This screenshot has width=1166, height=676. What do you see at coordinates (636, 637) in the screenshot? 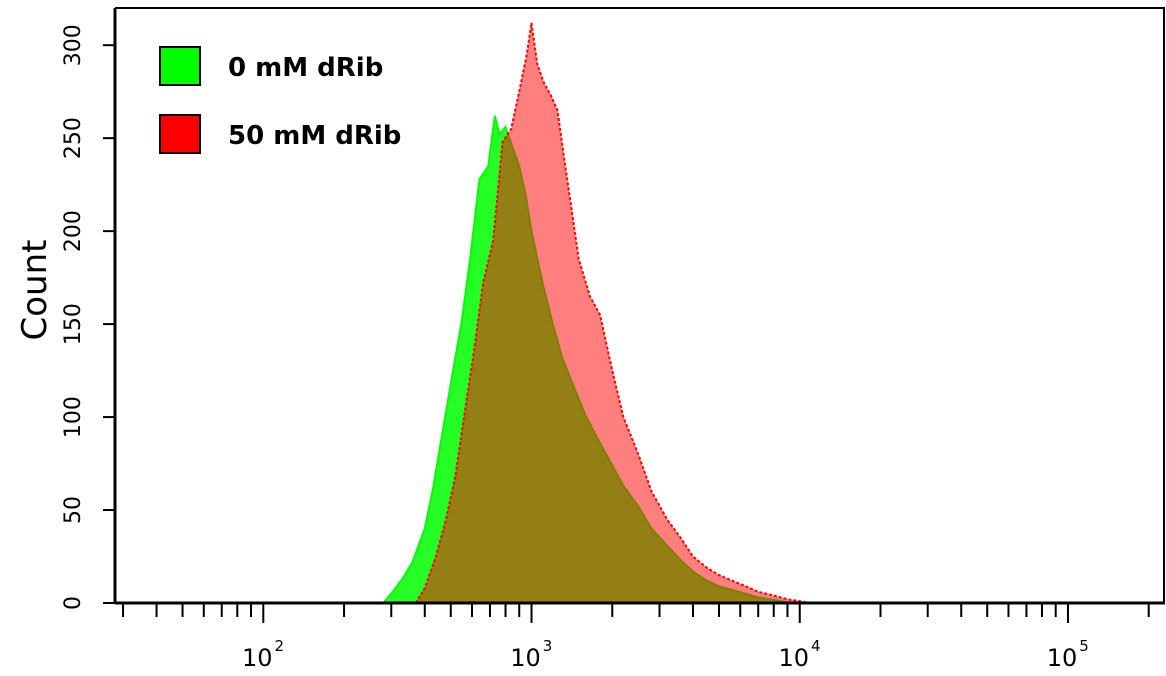
I see `x-axis-ticks: 10 2 10 3 10 4 10 5` at bounding box center [636, 637].